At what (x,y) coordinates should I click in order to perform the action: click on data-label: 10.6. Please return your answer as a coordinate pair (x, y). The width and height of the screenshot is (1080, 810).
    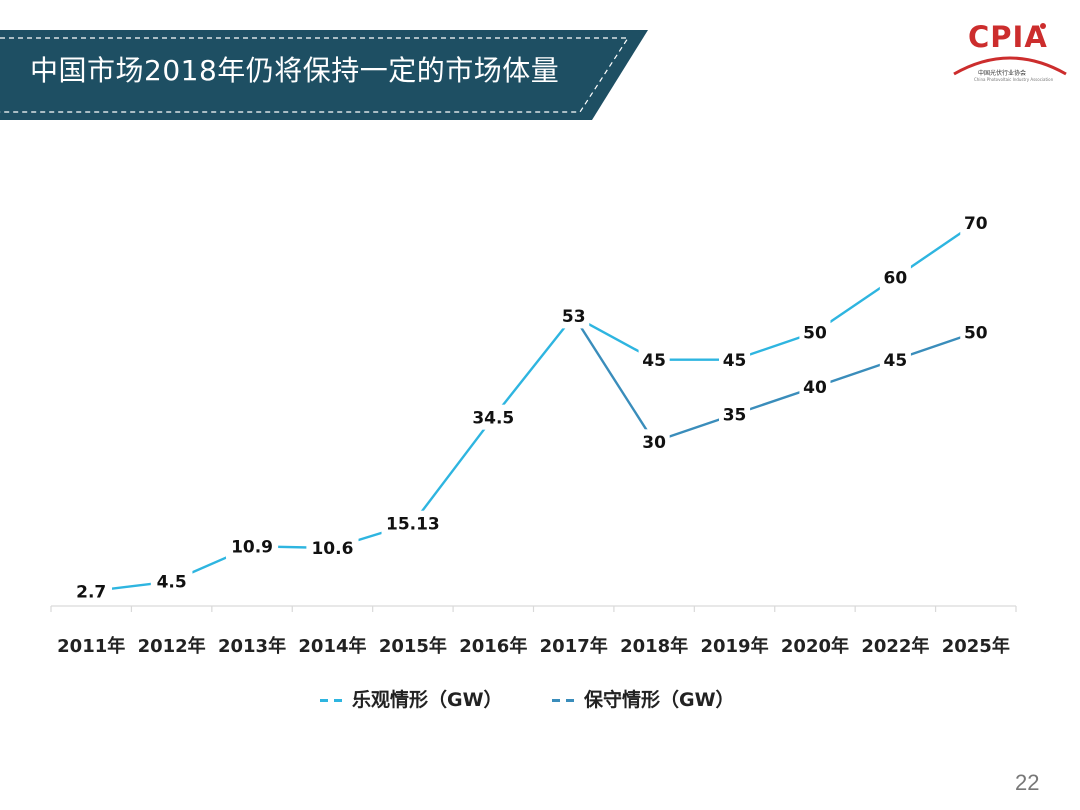
    Looking at the image, I should click on (332, 549).